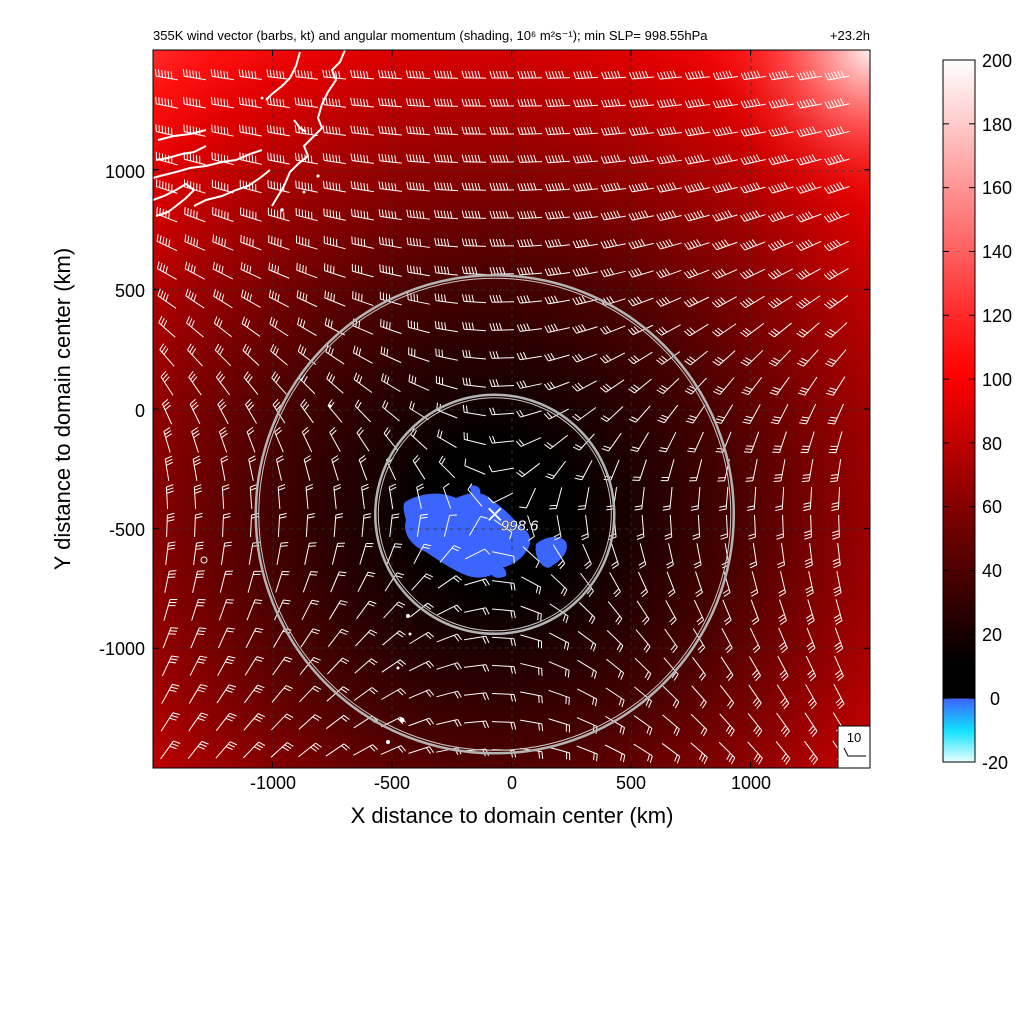  What do you see at coordinates (510, 783) in the screenshot?
I see `x-tick-labels: -1000 -500 0 500 1000` at bounding box center [510, 783].